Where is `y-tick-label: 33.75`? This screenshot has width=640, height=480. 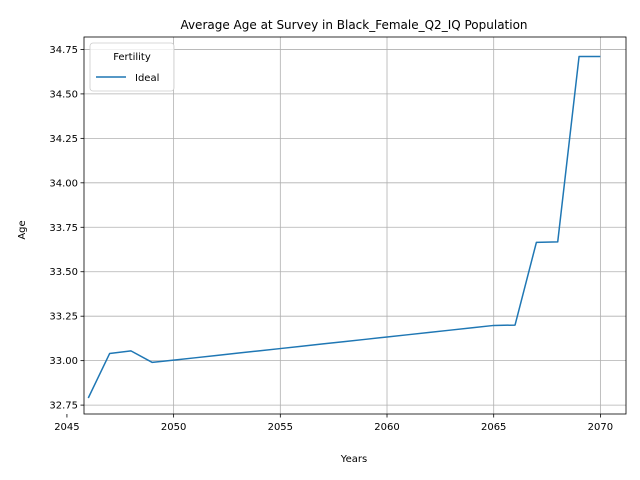
y-tick-label: 33.75 is located at coordinates (63, 228).